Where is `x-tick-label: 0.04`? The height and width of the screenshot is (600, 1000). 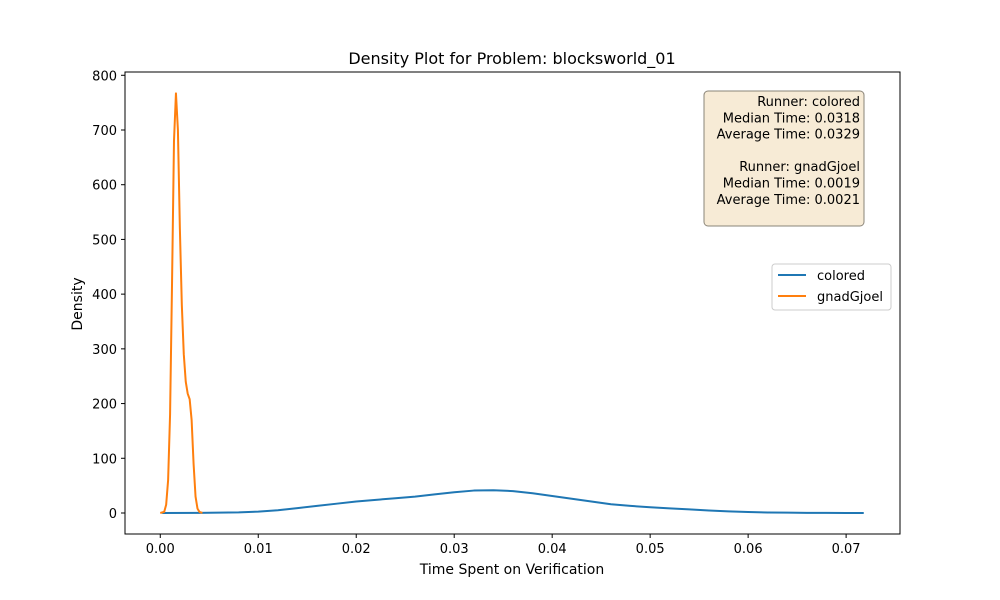
x-tick-label: 0.04 is located at coordinates (552, 549).